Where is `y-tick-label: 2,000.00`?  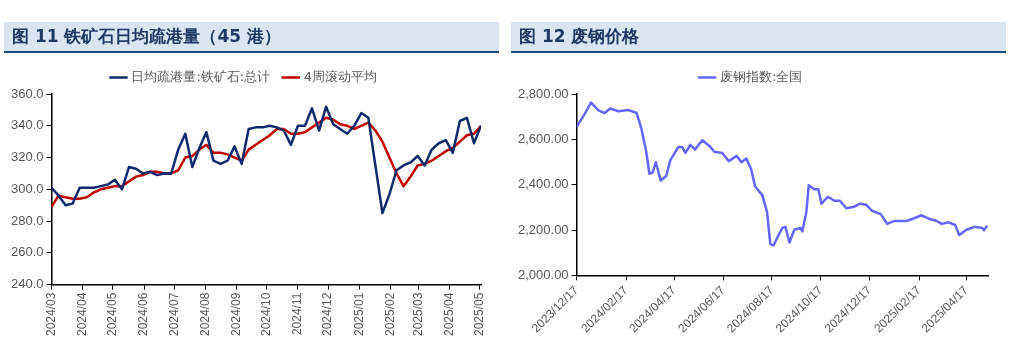 y-tick-label: 2,000.00 is located at coordinates (543, 274).